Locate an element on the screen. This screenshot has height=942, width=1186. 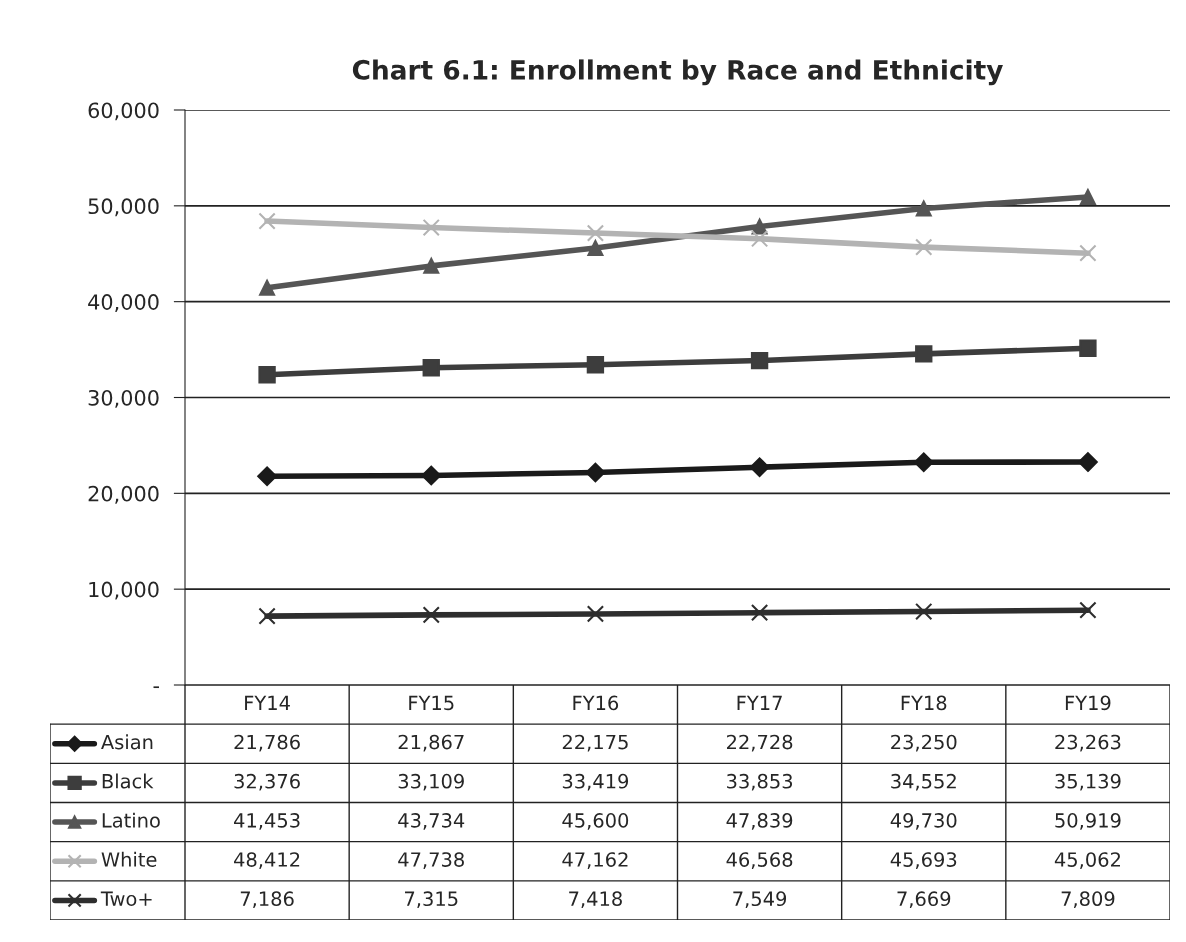
data-label: 22,175 is located at coordinates (595, 743).